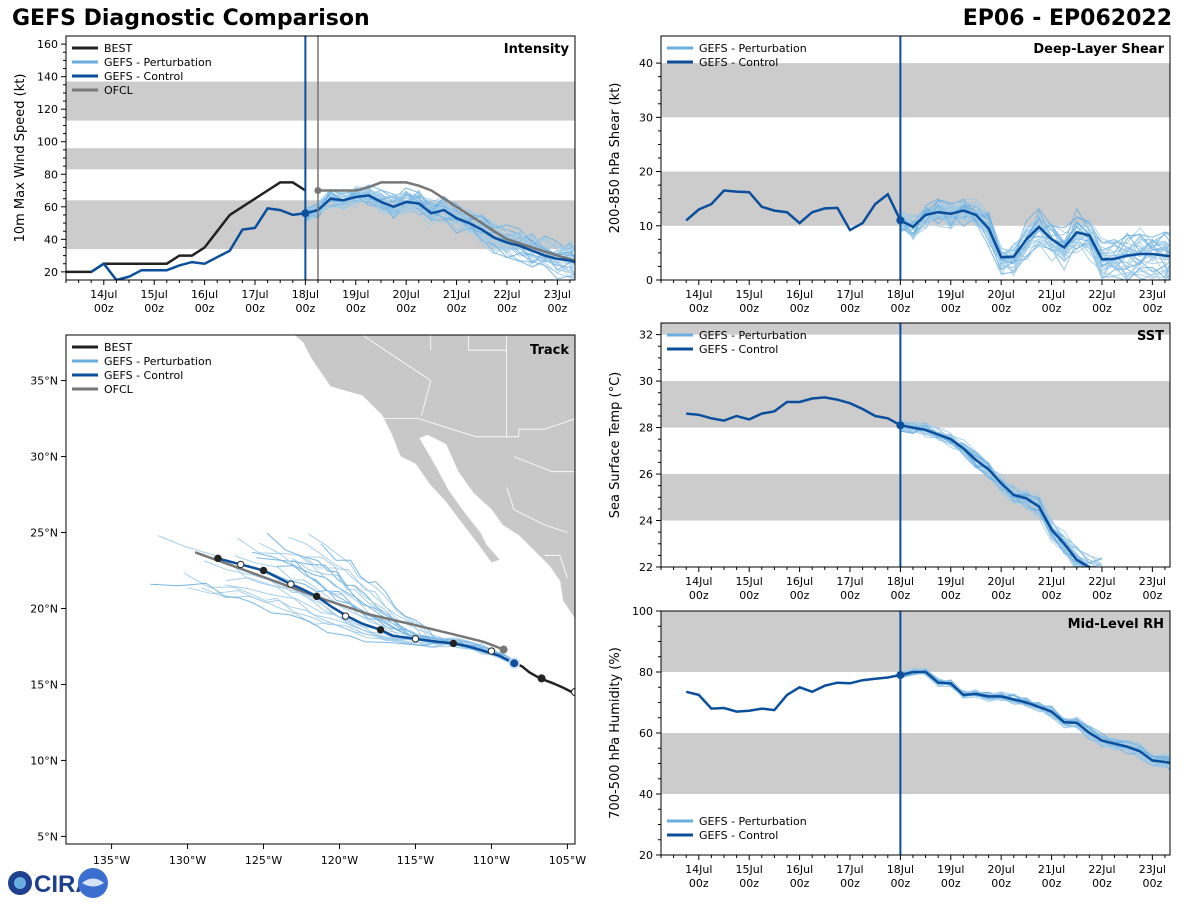 Image resolution: width=1200 pixels, height=904 pixels. I want to click on y-tick-label: 10°N, so click(44, 760).